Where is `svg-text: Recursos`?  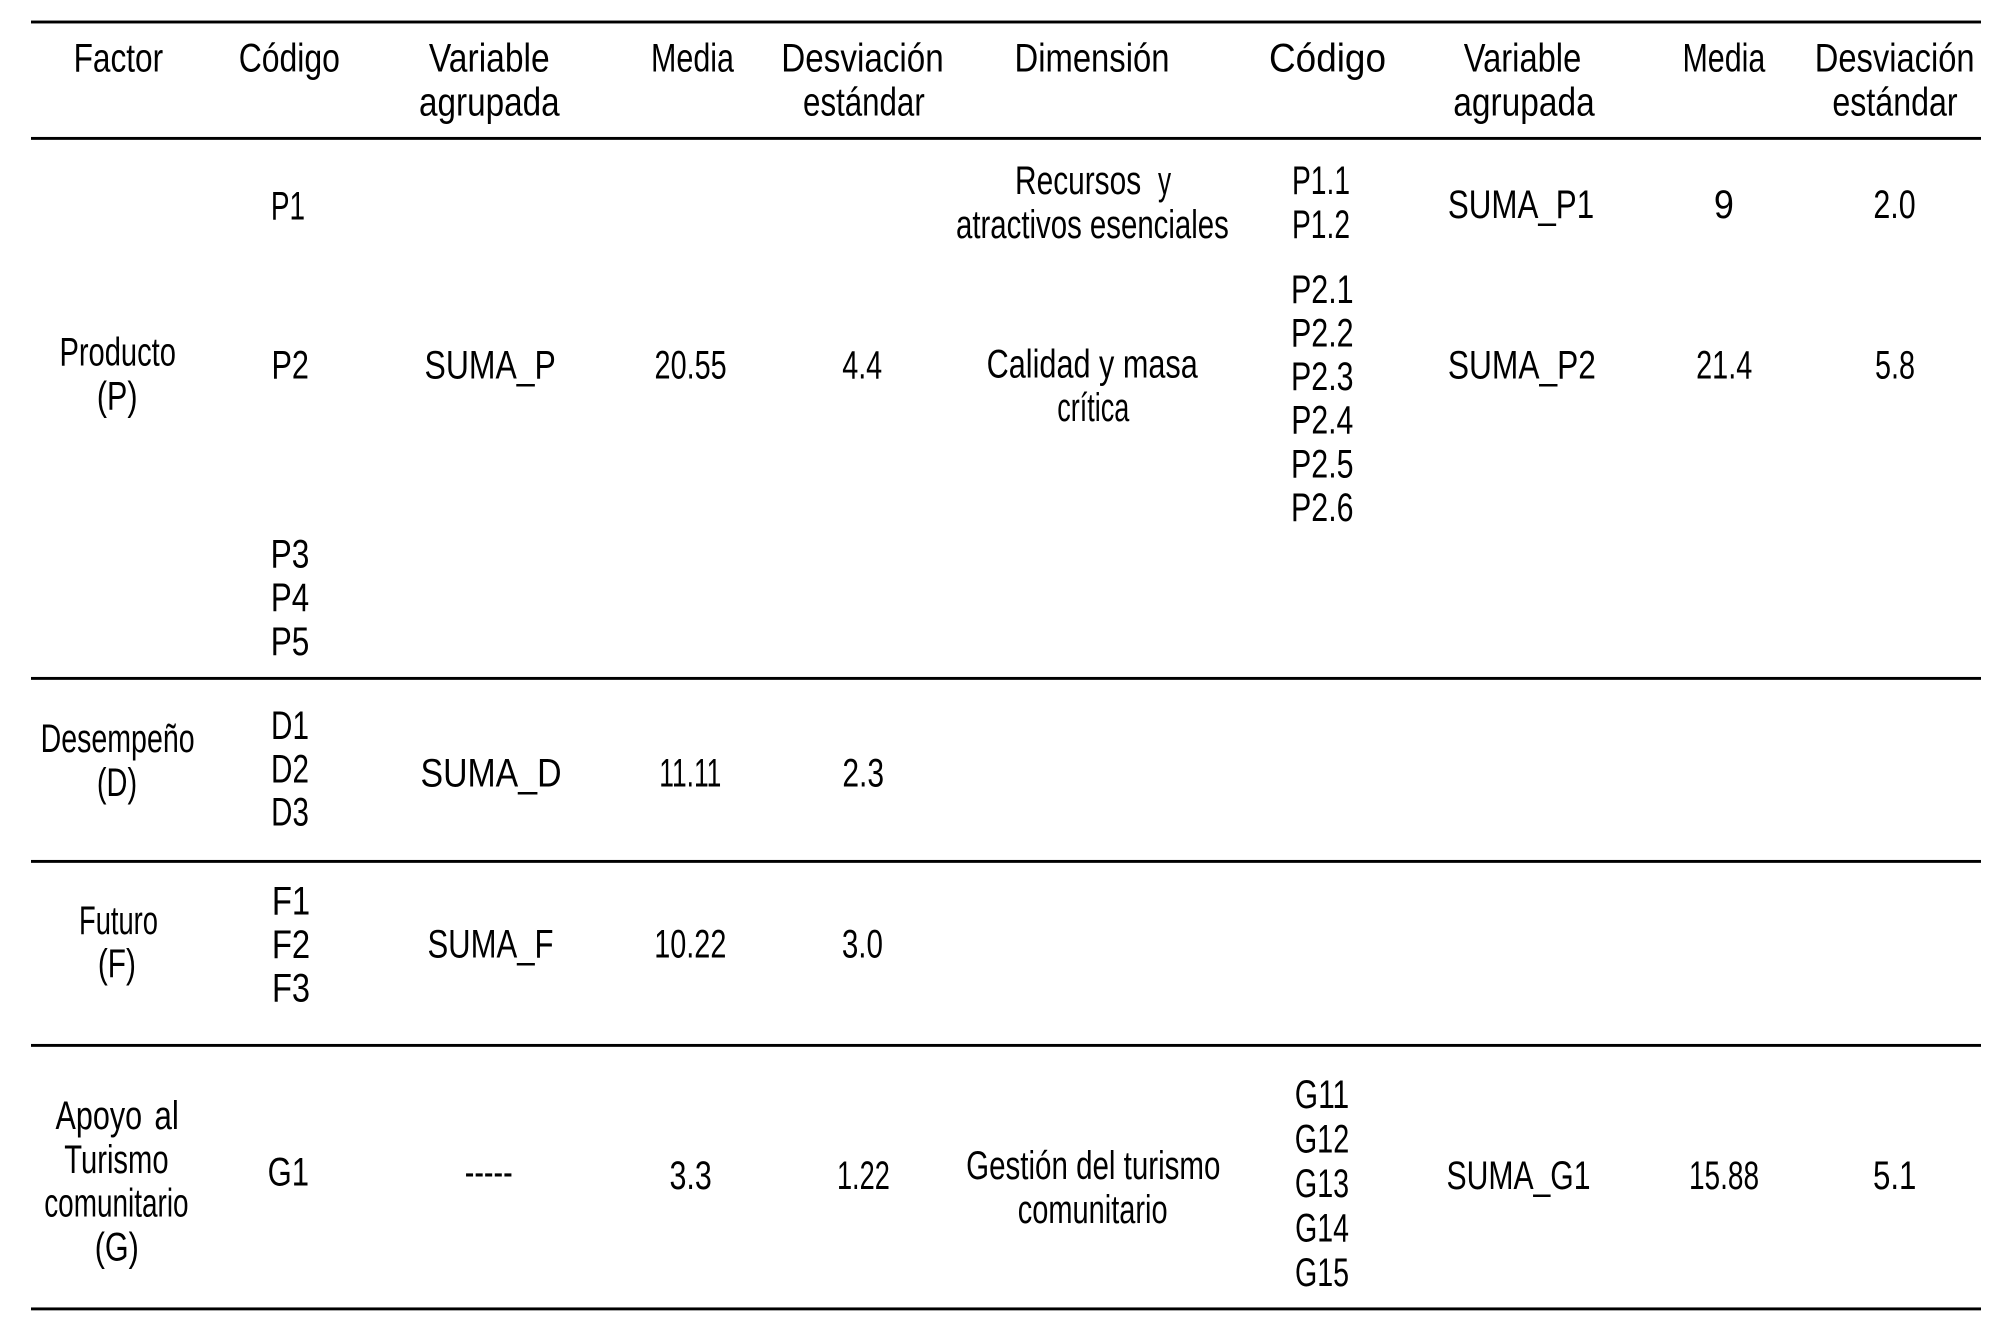
svg-text: Recursos is located at coordinates (1078, 181).